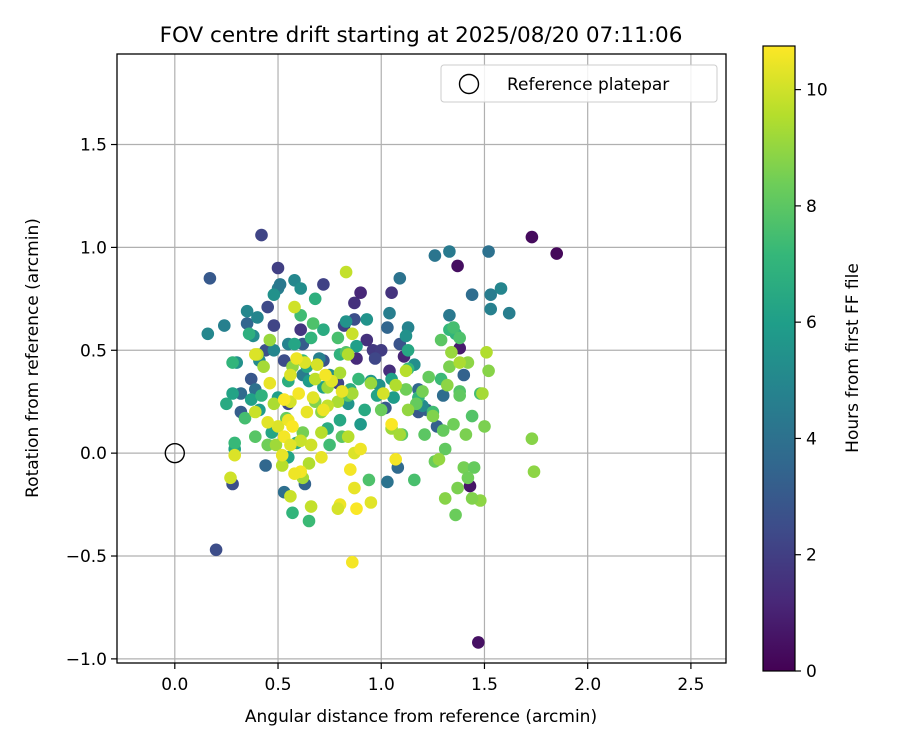 The width and height of the screenshot is (900, 750). Describe the element at coordinates (278, 685) in the screenshot. I see `x-tick-label: 0.5` at that location.